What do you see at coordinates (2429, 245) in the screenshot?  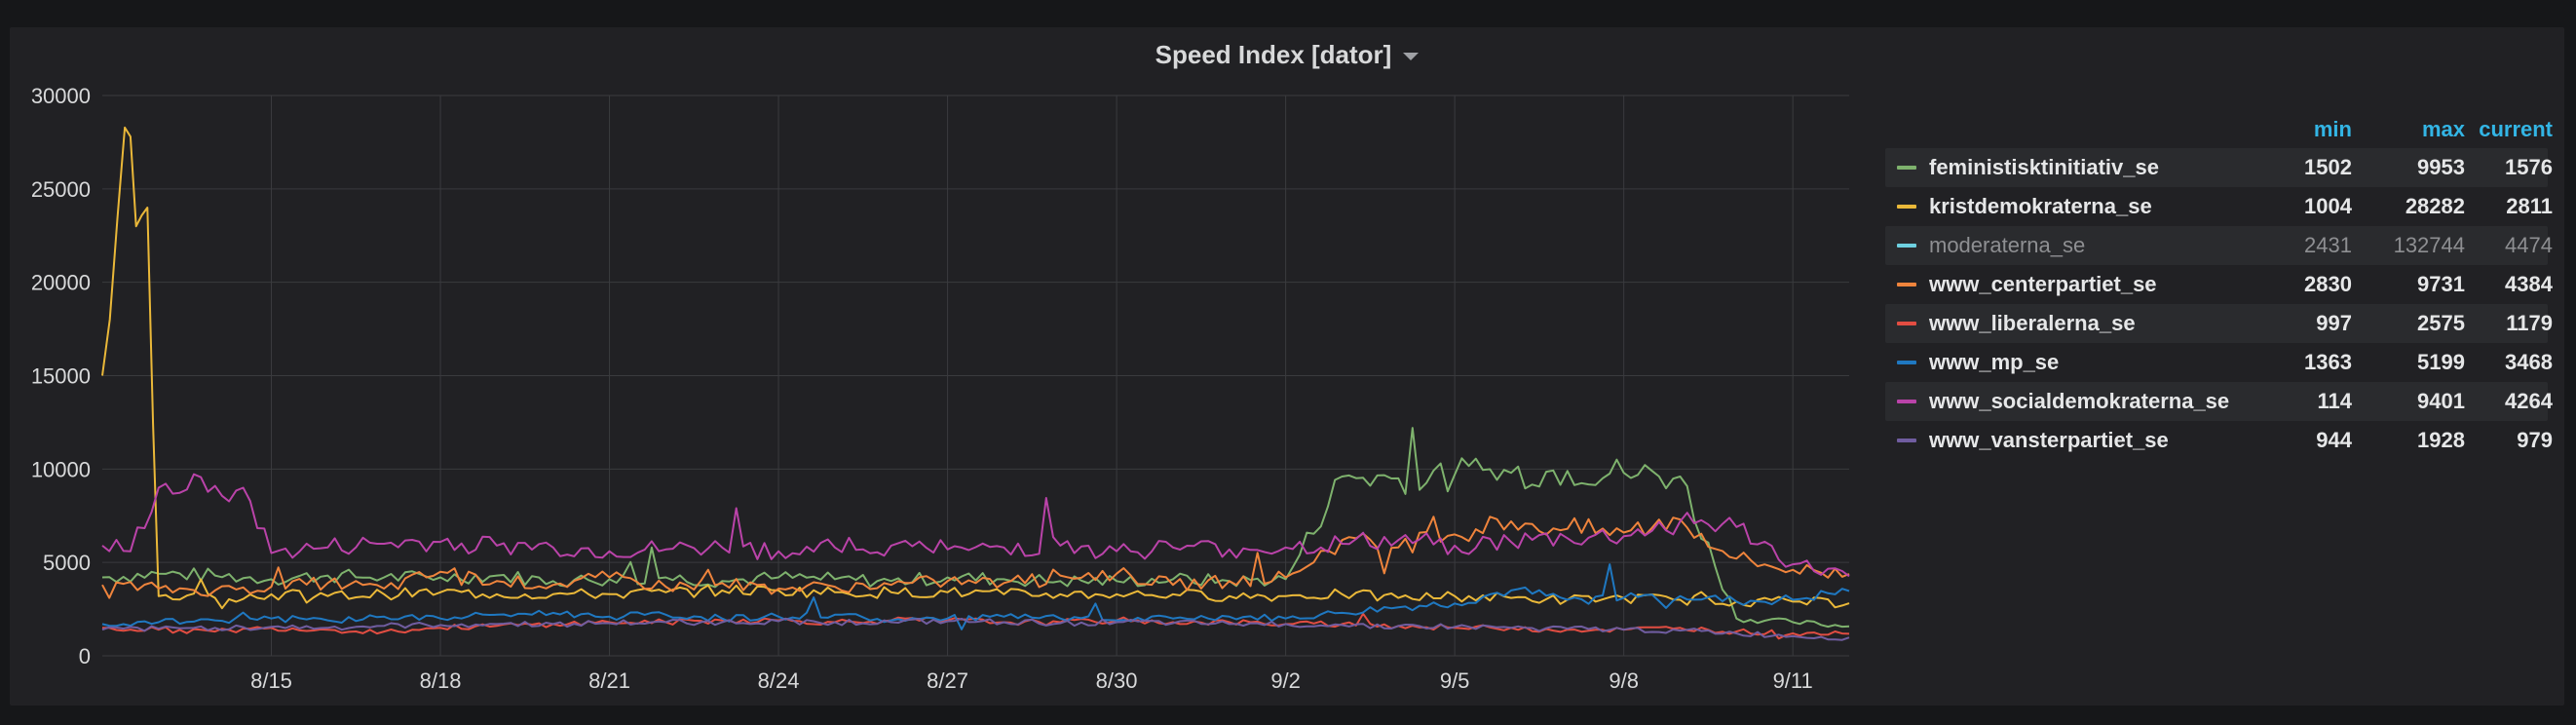 I see `legend-item-max: 132744` at bounding box center [2429, 245].